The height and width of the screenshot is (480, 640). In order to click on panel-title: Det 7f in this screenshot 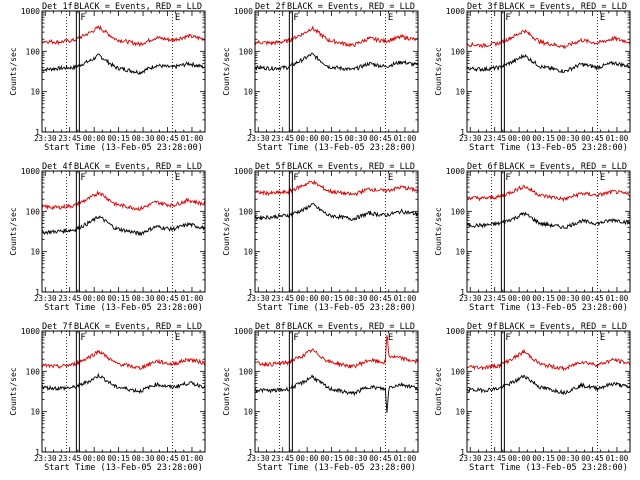, I will do `click(57, 327)`.